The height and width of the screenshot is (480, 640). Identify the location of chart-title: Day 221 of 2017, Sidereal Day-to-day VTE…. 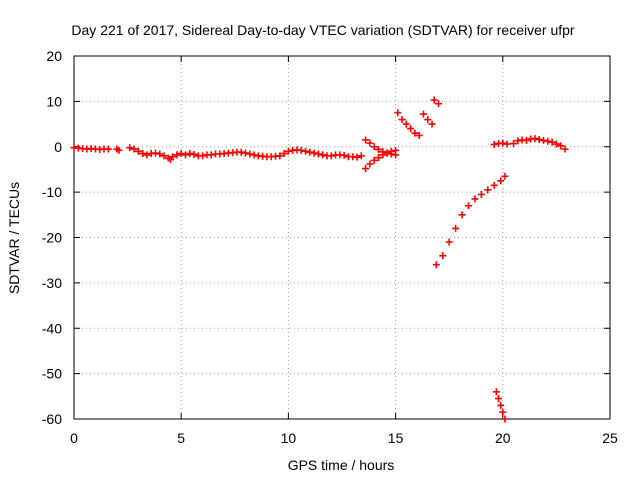
(323, 30).